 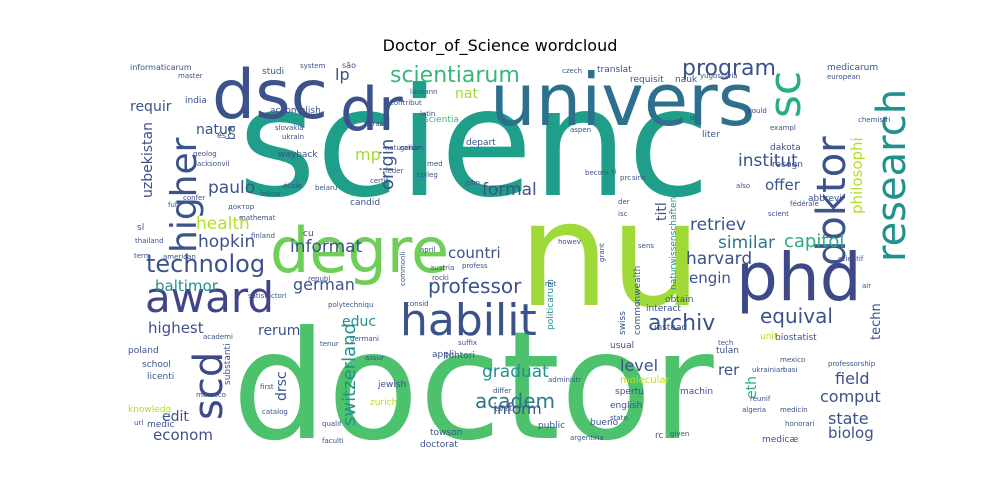 What do you see at coordinates (647, 80) in the screenshot?
I see `word-requisit-95: requisit` at bounding box center [647, 80].